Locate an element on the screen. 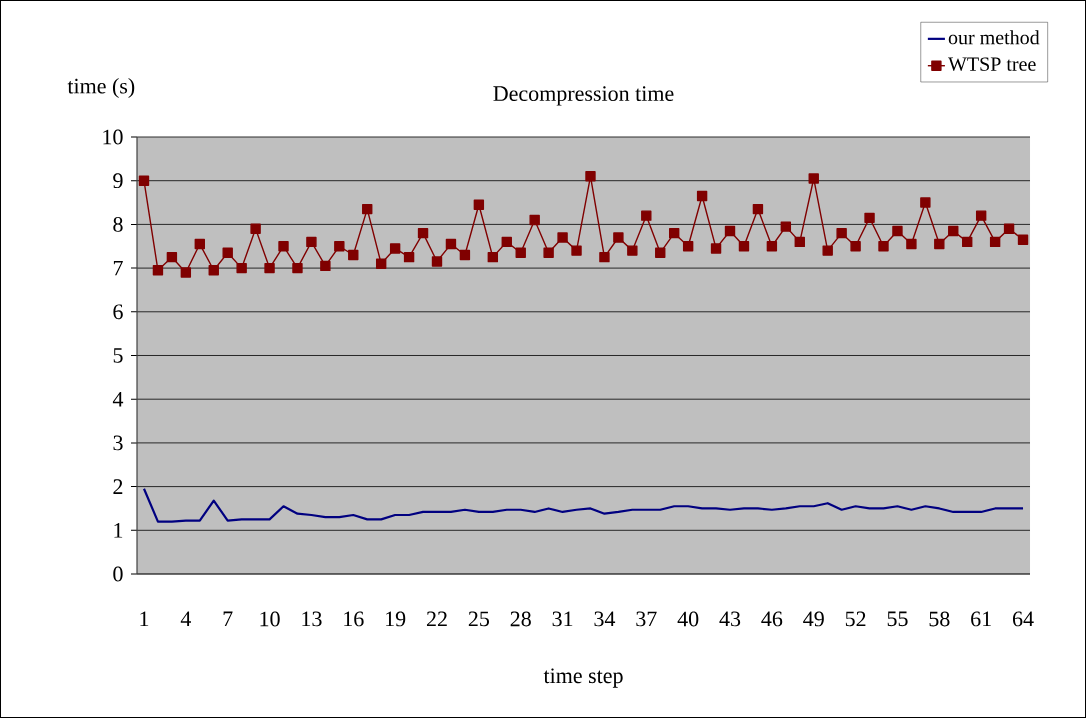 The image size is (1086, 718). x-tick-label: 58 is located at coordinates (939, 619).